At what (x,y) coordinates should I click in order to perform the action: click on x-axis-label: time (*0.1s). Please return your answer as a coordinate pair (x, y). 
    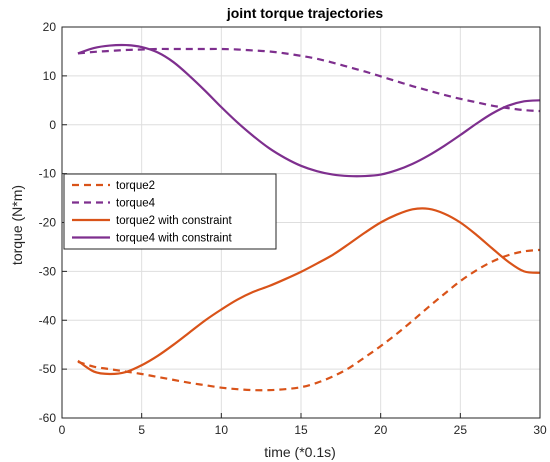
    Looking at the image, I should click on (300, 452).